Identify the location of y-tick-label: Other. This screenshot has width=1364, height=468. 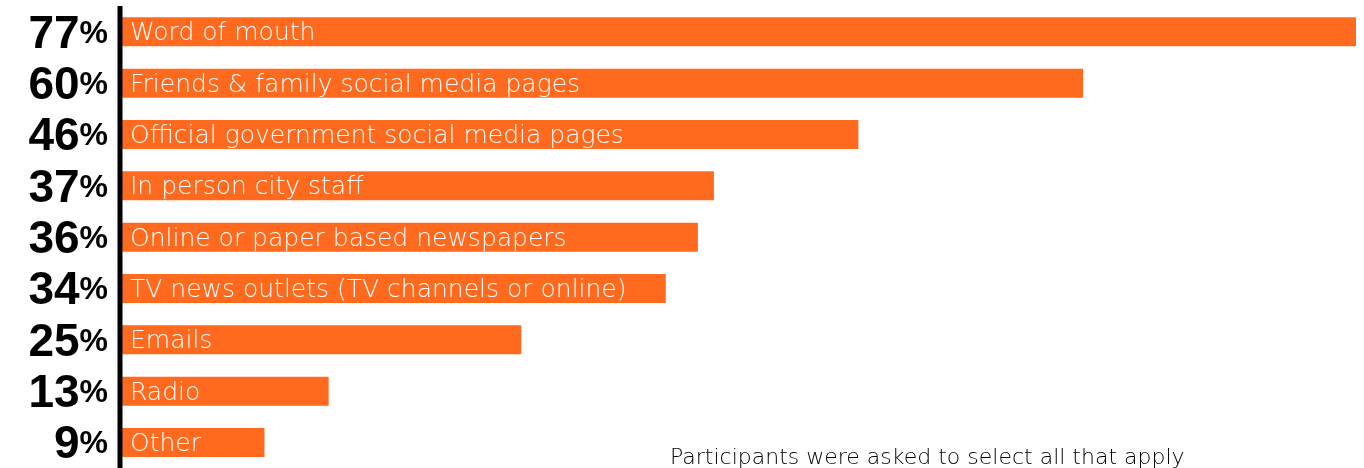
(166, 442).